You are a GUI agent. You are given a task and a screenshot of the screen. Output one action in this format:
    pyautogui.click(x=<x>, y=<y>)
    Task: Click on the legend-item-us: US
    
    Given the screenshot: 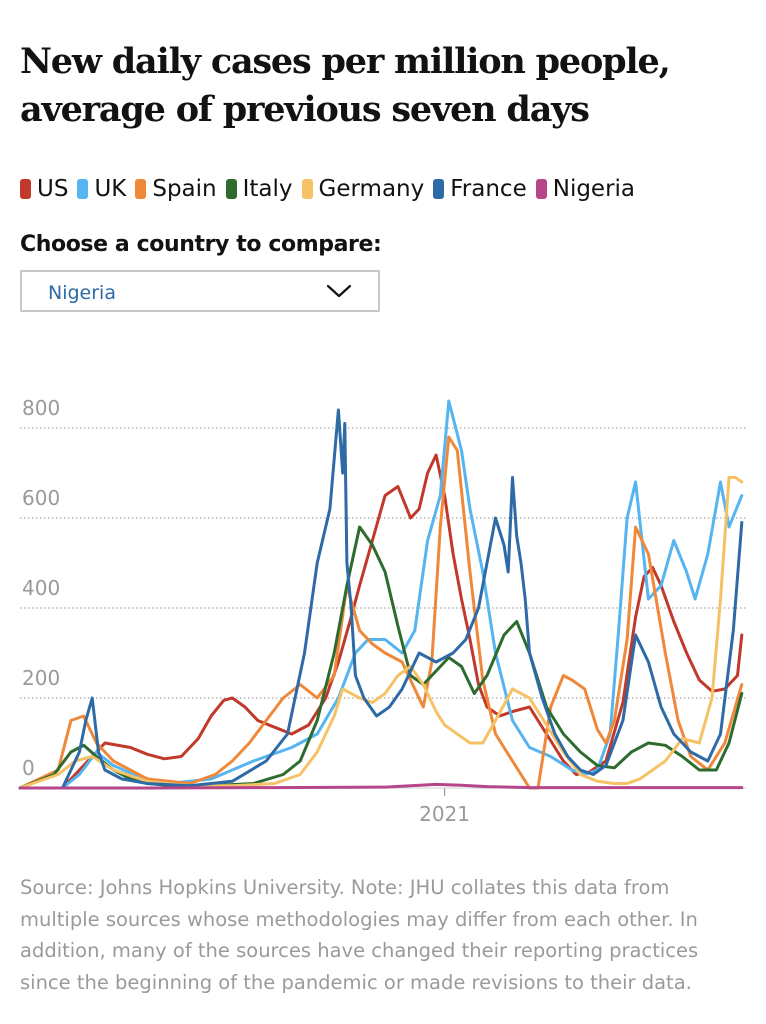 What is the action you would take?
    pyautogui.click(x=44, y=189)
    